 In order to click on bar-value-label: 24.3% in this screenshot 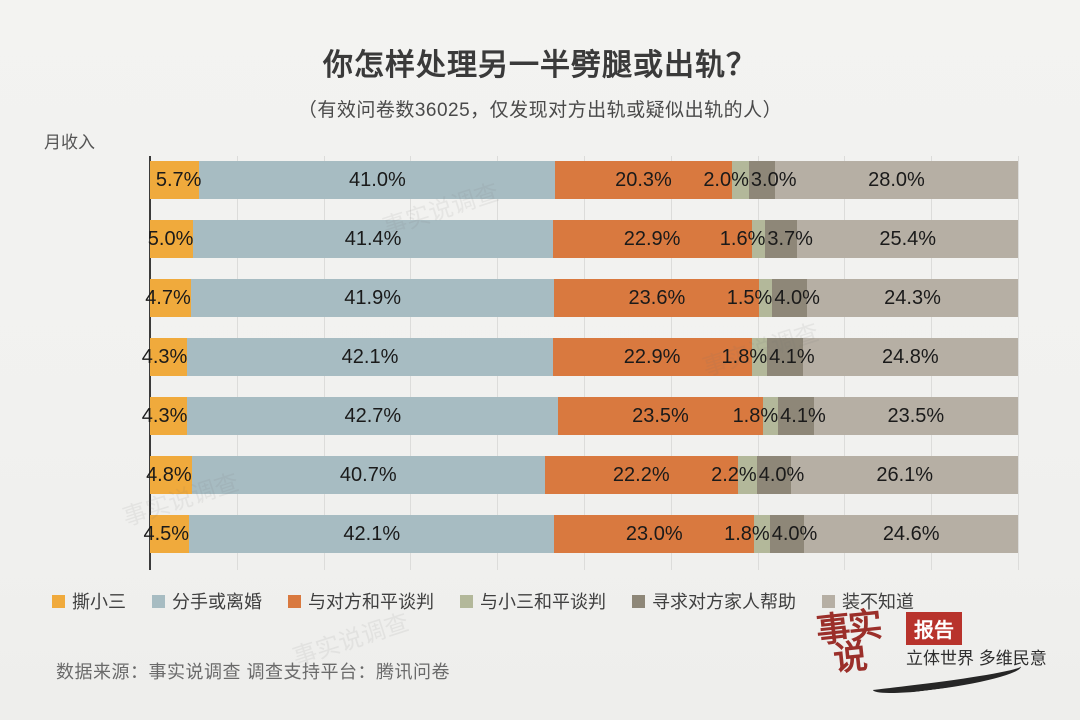, I will do `click(912, 297)`.